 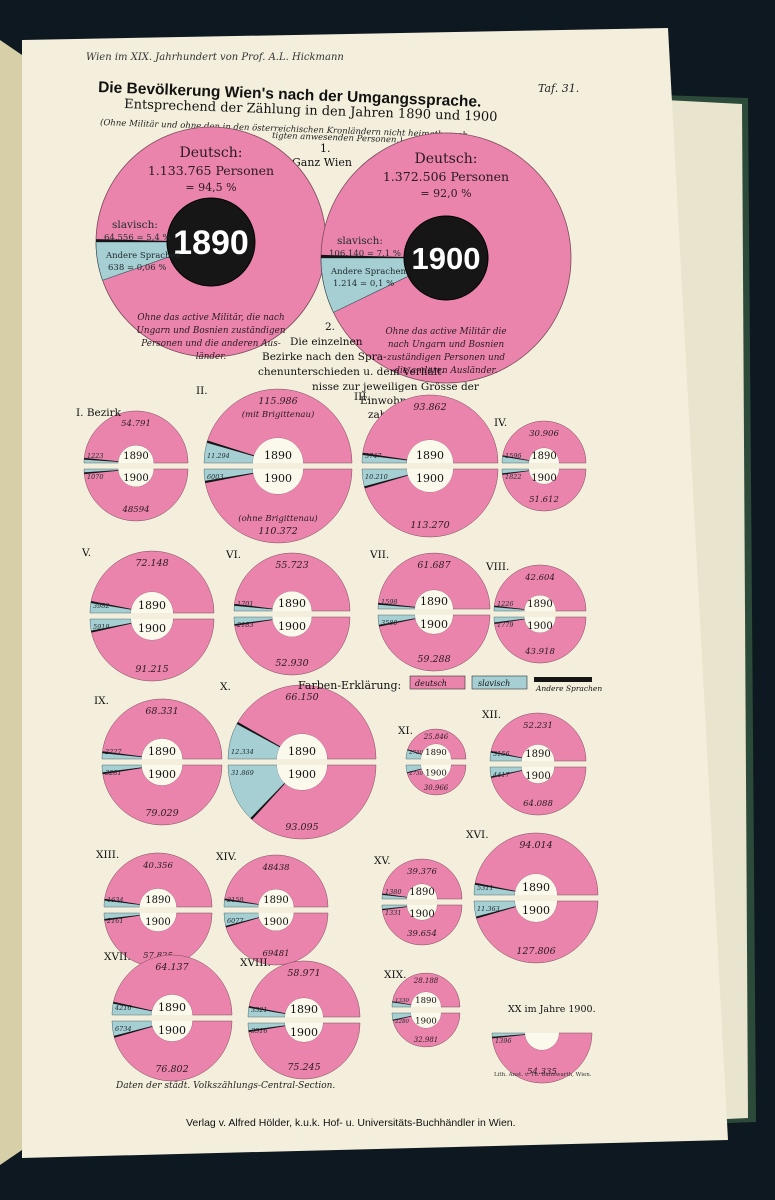 I want to click on section2-label: 2., so click(x=330, y=327).